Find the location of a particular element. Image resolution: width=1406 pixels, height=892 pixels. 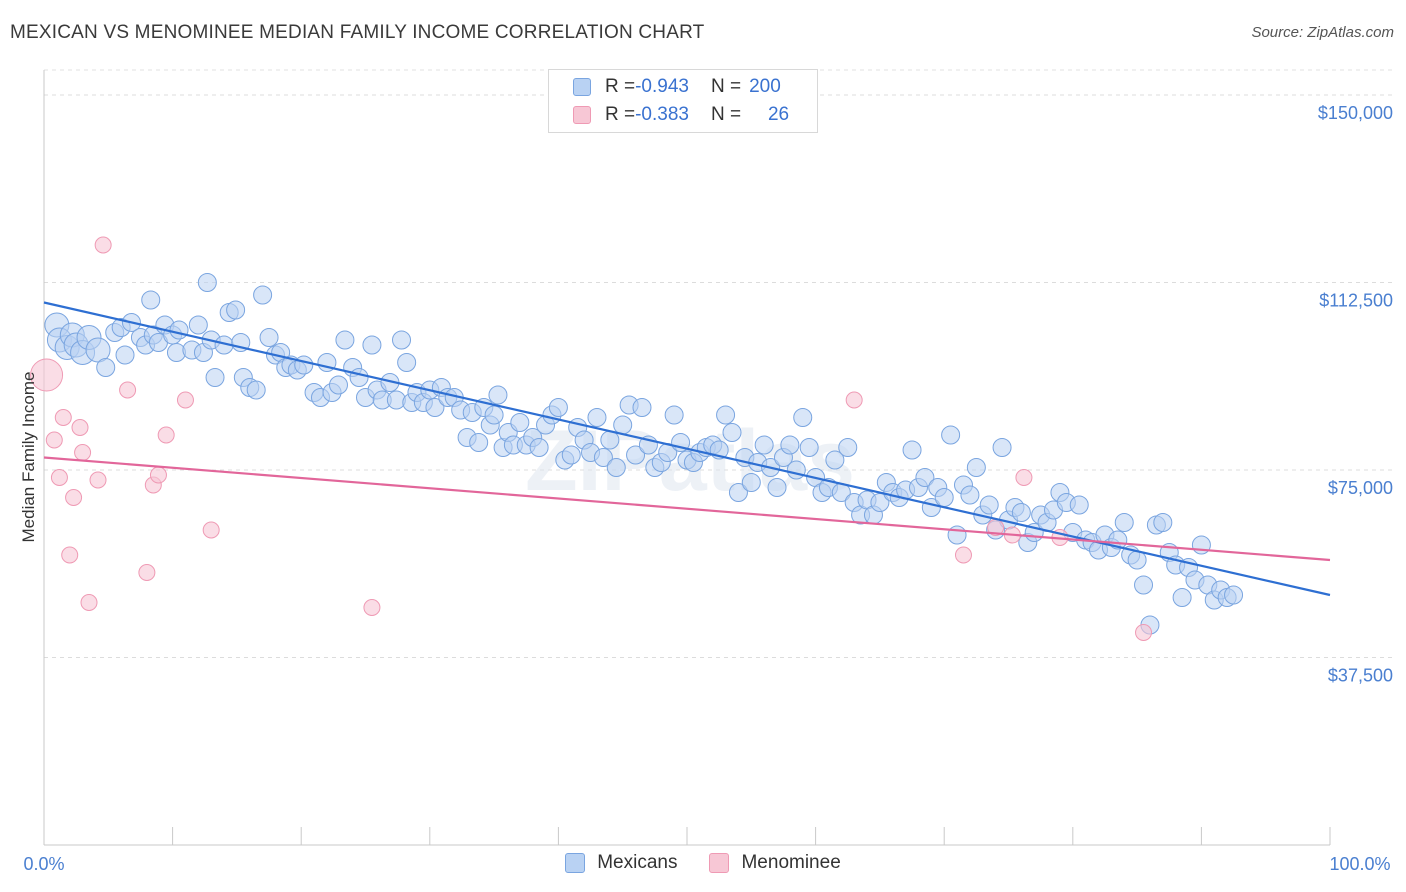

legend-swatch-menominee is located at coordinates (719, 863).